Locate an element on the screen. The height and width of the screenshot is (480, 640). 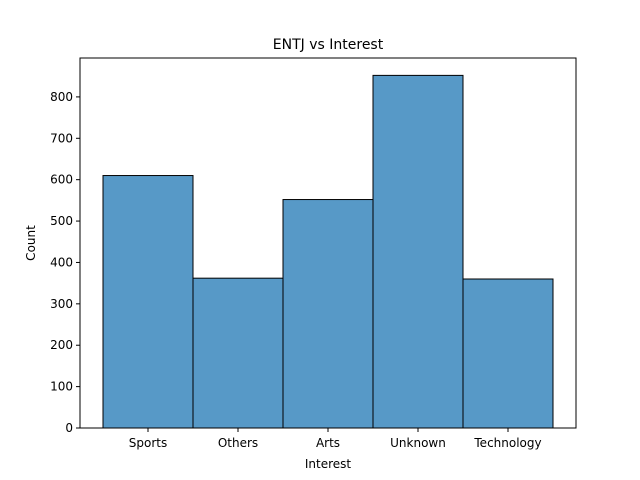
x-tick-label-sports: Sports is located at coordinates (148, 443).